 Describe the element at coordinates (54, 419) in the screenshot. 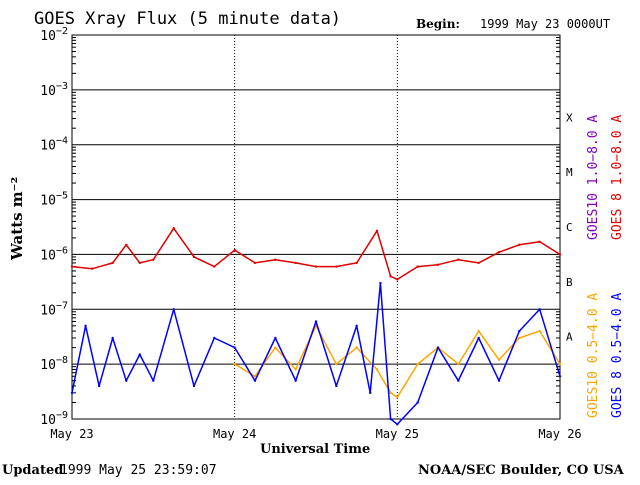

I see `y-tick-label: 10⁻⁹` at that location.